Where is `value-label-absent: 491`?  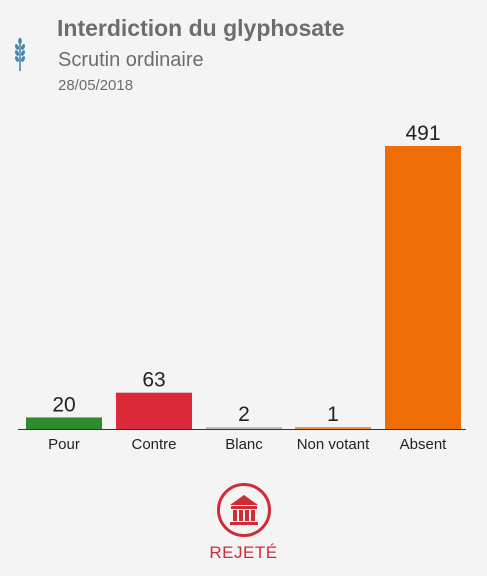
value-label-absent: 491 is located at coordinates (422, 133).